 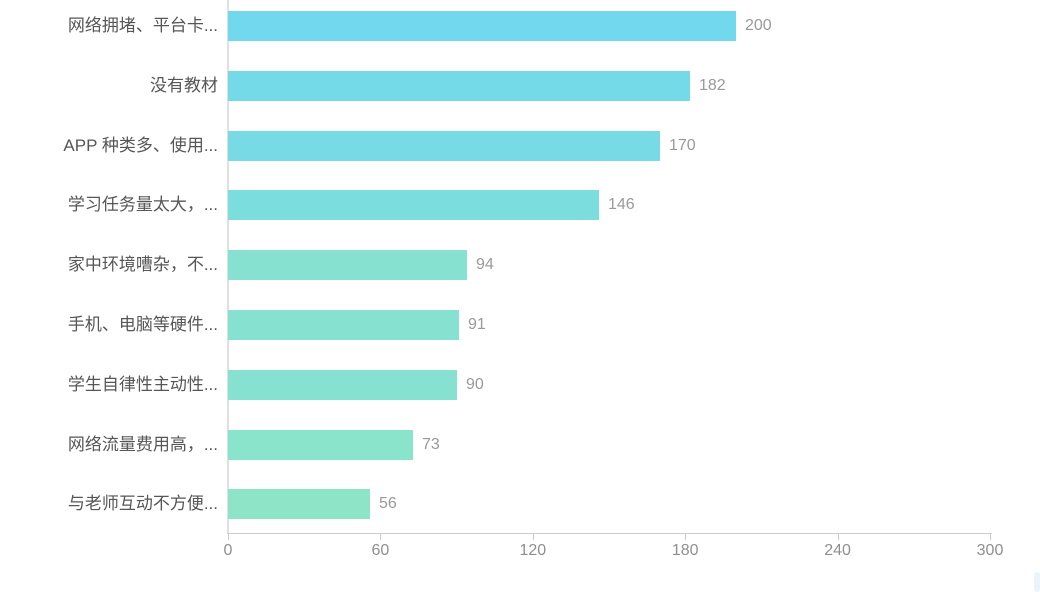 I want to click on x-axis-tick-label: 0, so click(x=228, y=550).